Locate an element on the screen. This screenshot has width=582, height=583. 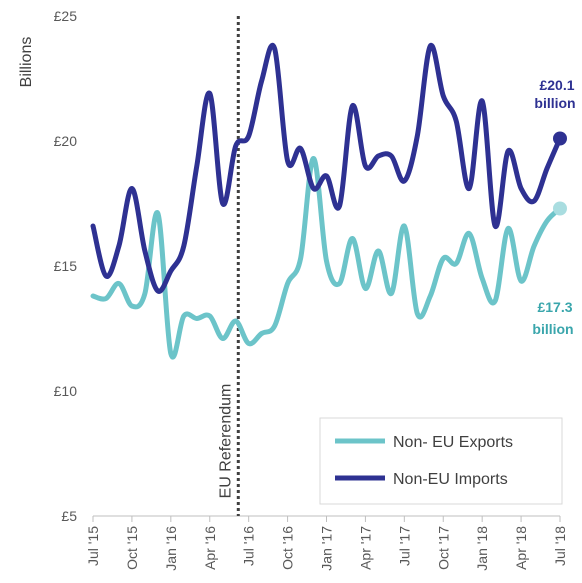
legend-box is located at coordinates (441, 461).